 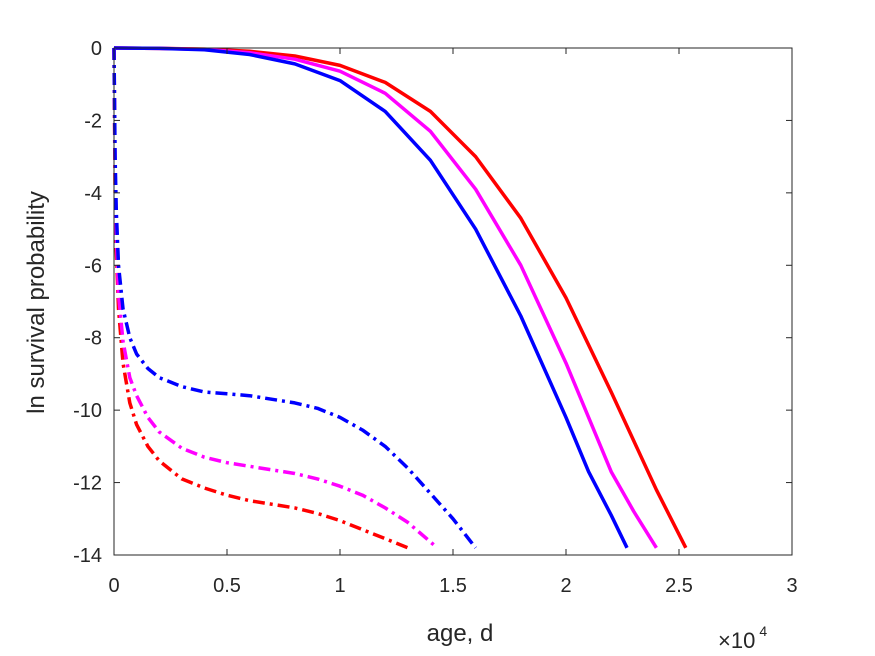 What do you see at coordinates (87, 411) in the screenshot?
I see `y-tick-label: -10` at bounding box center [87, 411].